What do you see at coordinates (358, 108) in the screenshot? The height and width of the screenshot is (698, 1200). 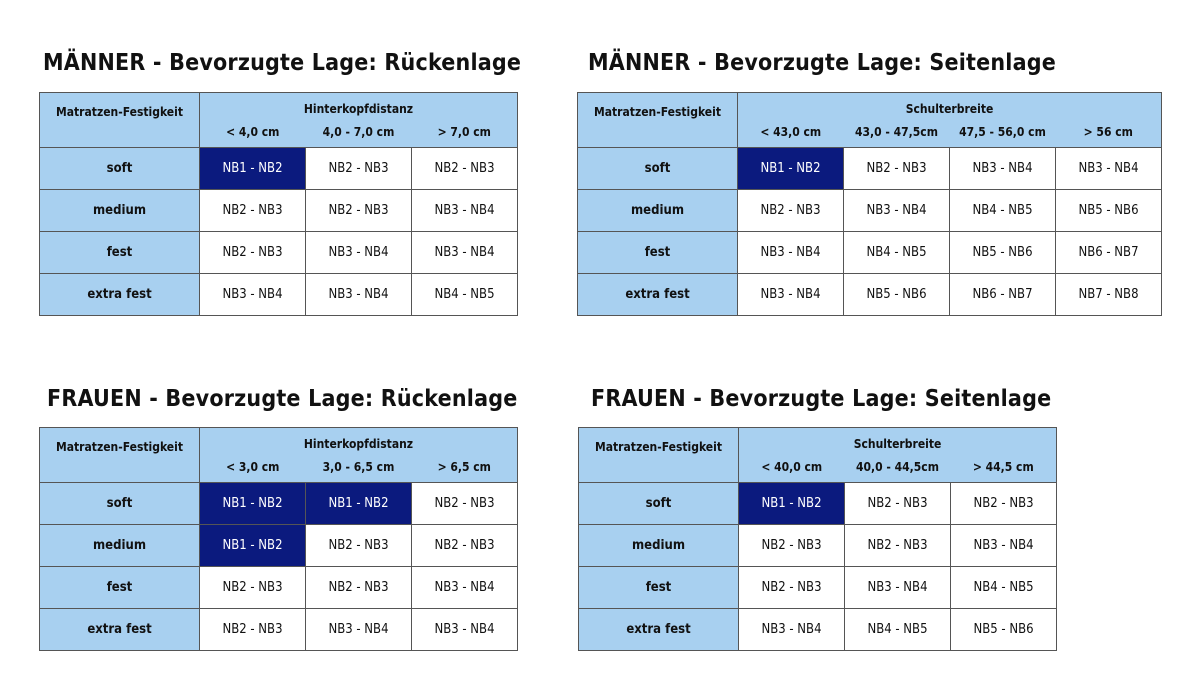 I see `group-header: Hinterkopfdistanz` at bounding box center [358, 108].